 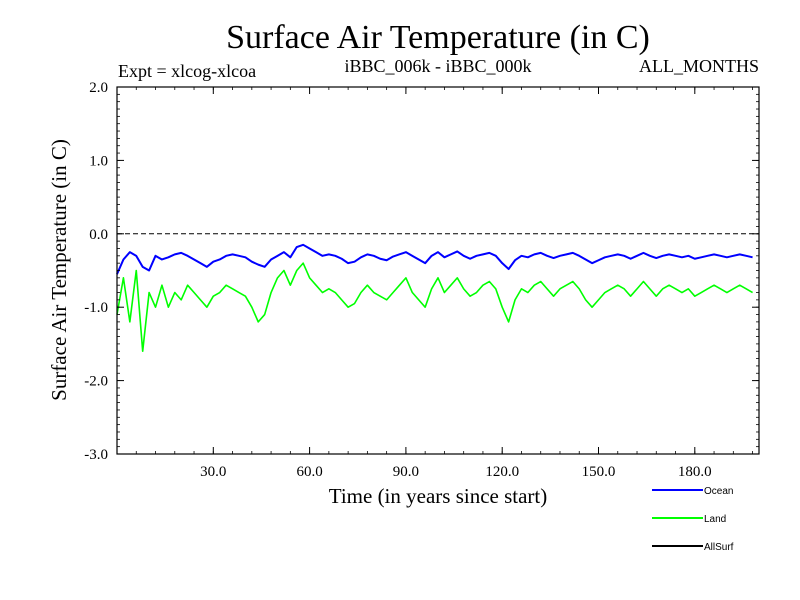 I want to click on y-tick-label: 1.0, so click(x=98, y=161).